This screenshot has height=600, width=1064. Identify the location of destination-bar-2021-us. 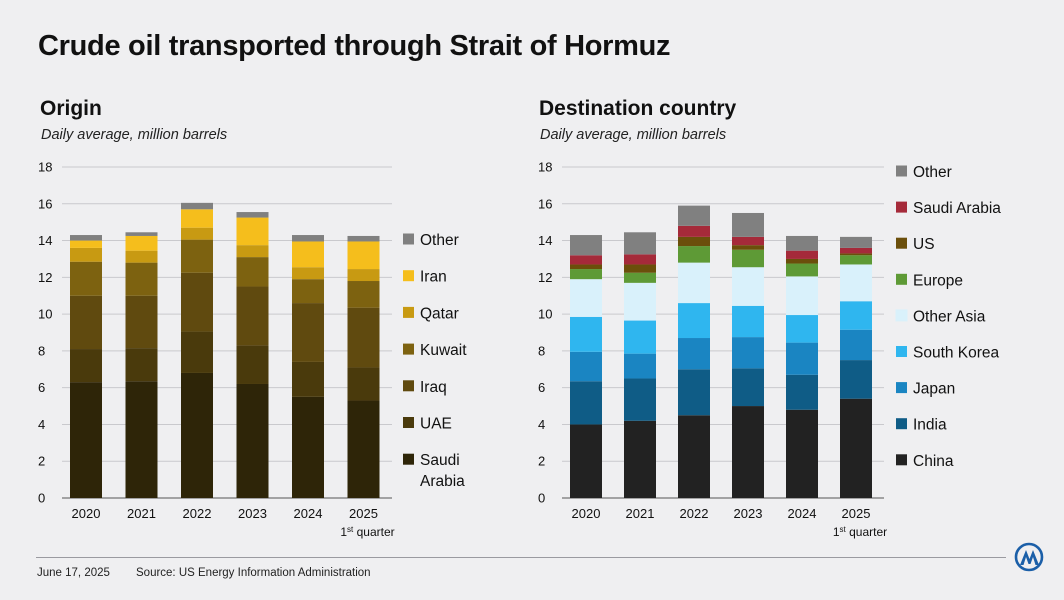
(640, 268).